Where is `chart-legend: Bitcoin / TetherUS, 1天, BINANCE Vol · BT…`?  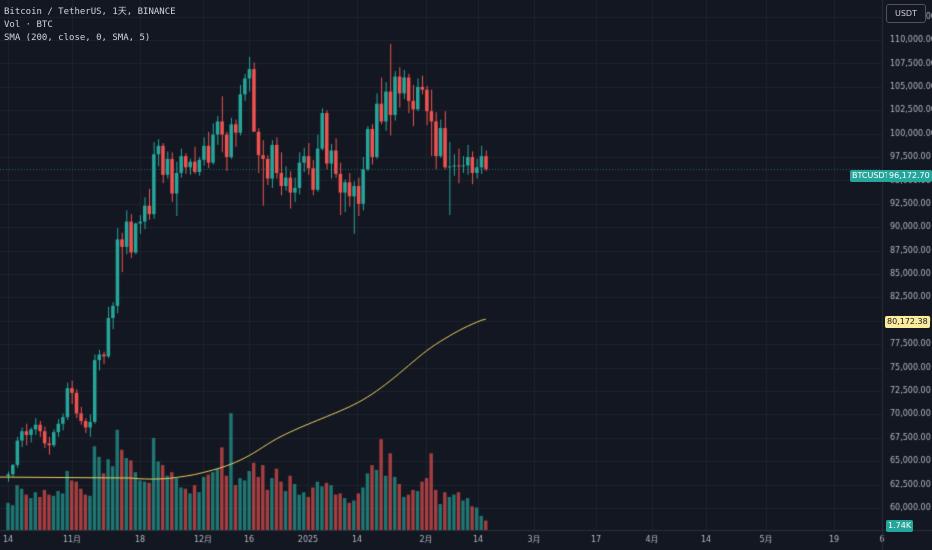 chart-legend: Bitcoin / TetherUS, 1天, BINANCE Vol · BT… is located at coordinates (90, 25).